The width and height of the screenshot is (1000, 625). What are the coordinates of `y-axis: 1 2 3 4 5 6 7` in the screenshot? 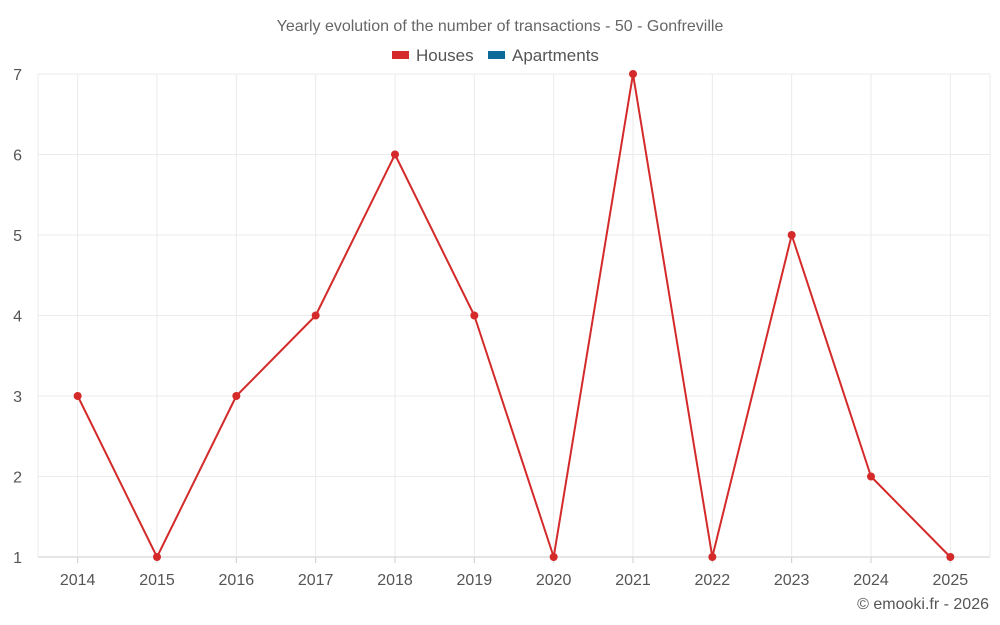 It's located at (17, 317).